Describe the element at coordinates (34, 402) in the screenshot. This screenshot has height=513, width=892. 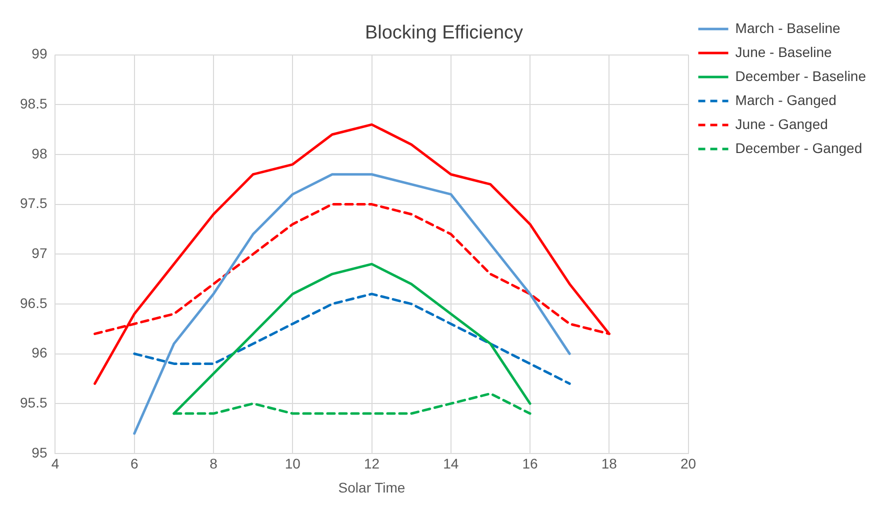
I see `y-tick-label: 95.5` at that location.